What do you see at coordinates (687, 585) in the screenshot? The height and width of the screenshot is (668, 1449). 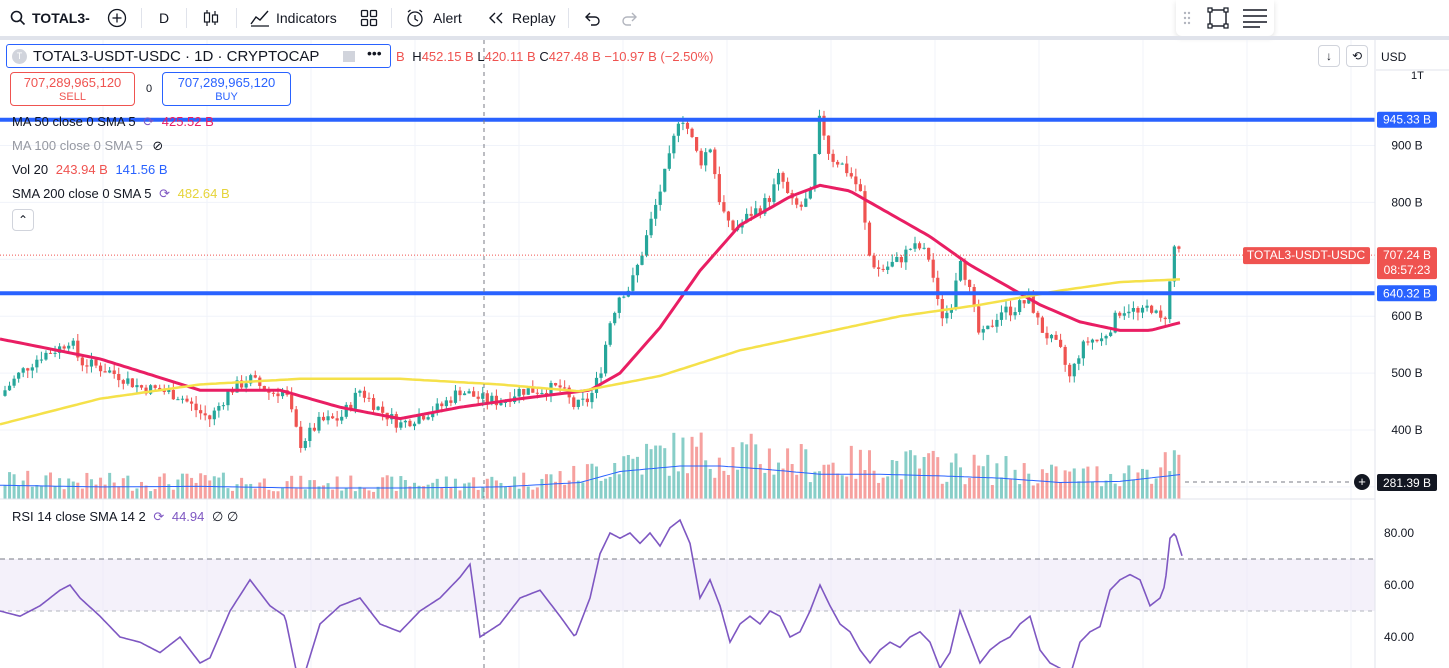 I see `rsi-band` at bounding box center [687, 585].